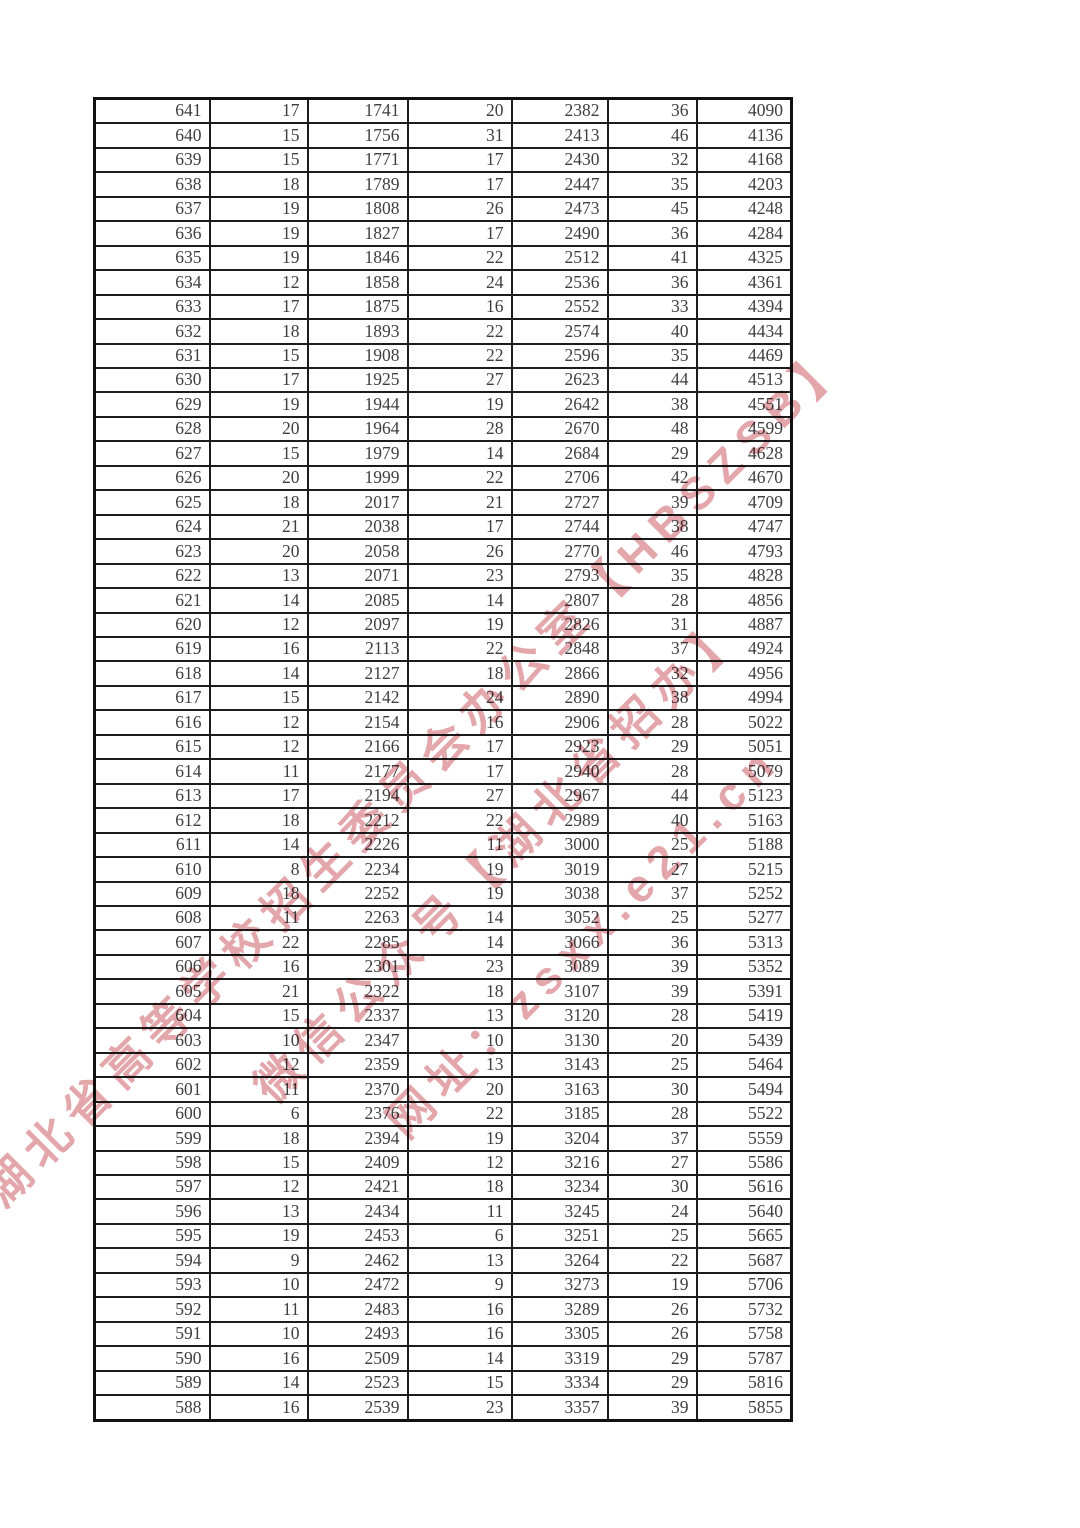  Describe the element at coordinates (744, 893) in the screenshot. I see `cell: 5252` at that location.